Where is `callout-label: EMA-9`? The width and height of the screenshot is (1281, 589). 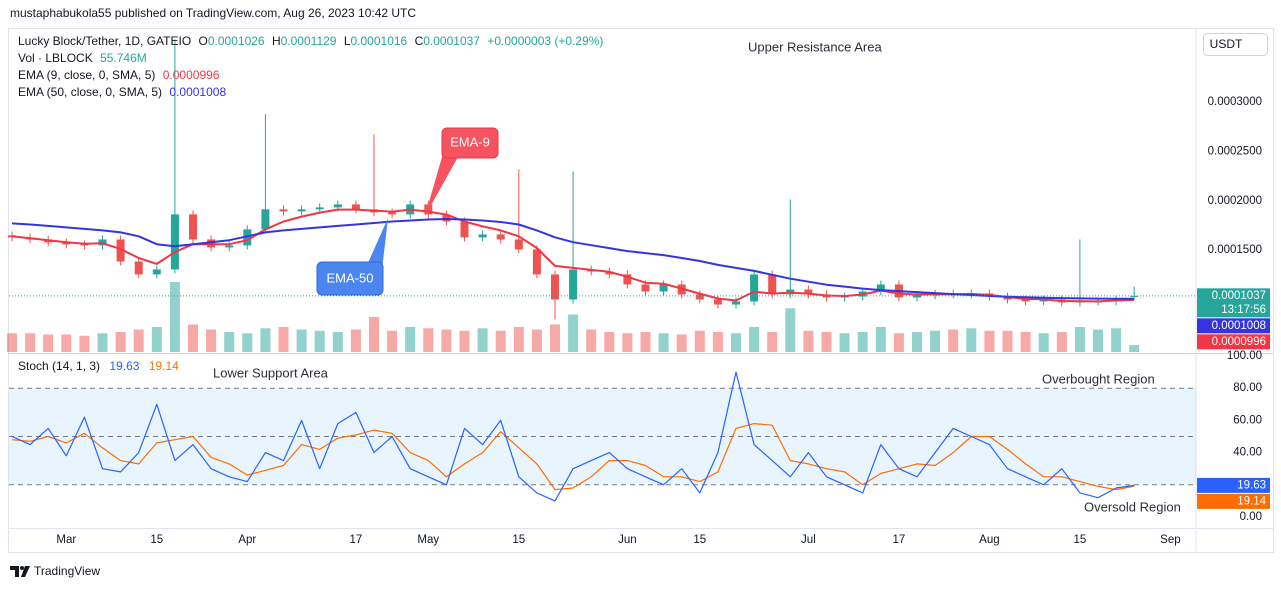
callout-label: EMA-9 is located at coordinates (470, 141).